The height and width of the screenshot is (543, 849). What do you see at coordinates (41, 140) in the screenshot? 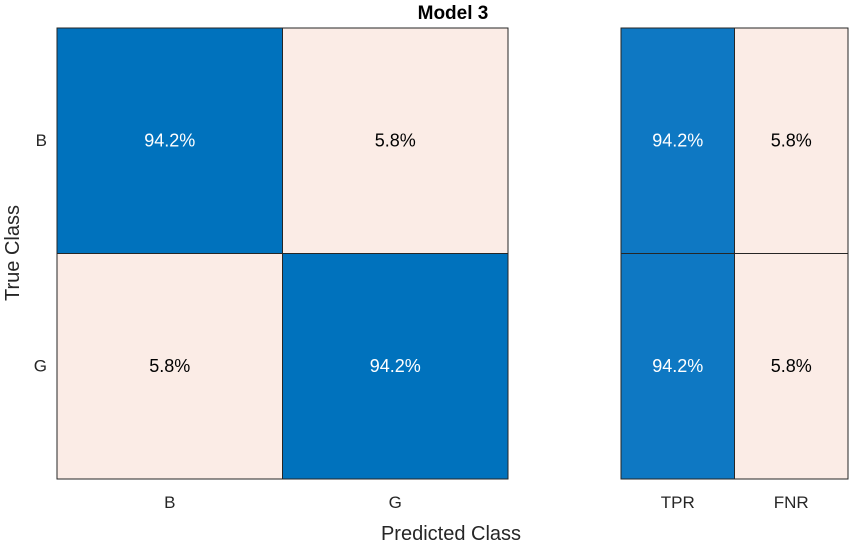
I see `row-tick-label: B` at bounding box center [41, 140].